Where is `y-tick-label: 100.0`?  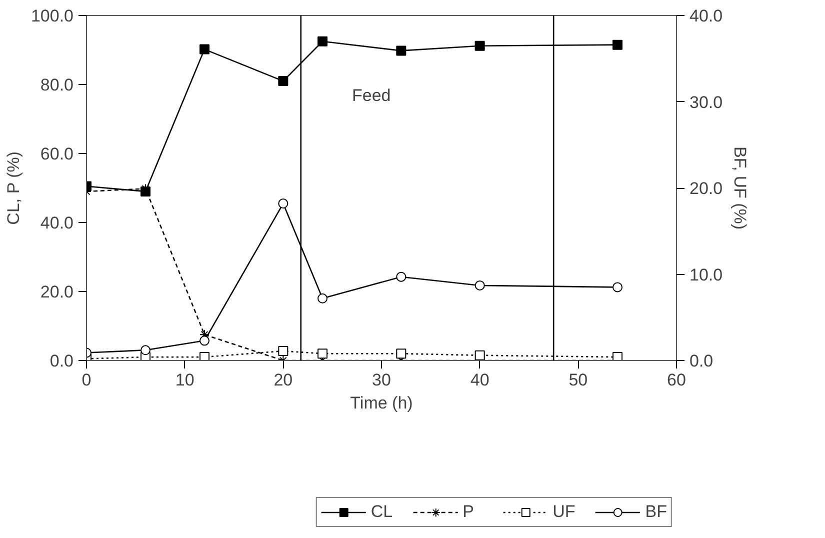
y-tick-label: 100.0 is located at coordinates (52, 16).